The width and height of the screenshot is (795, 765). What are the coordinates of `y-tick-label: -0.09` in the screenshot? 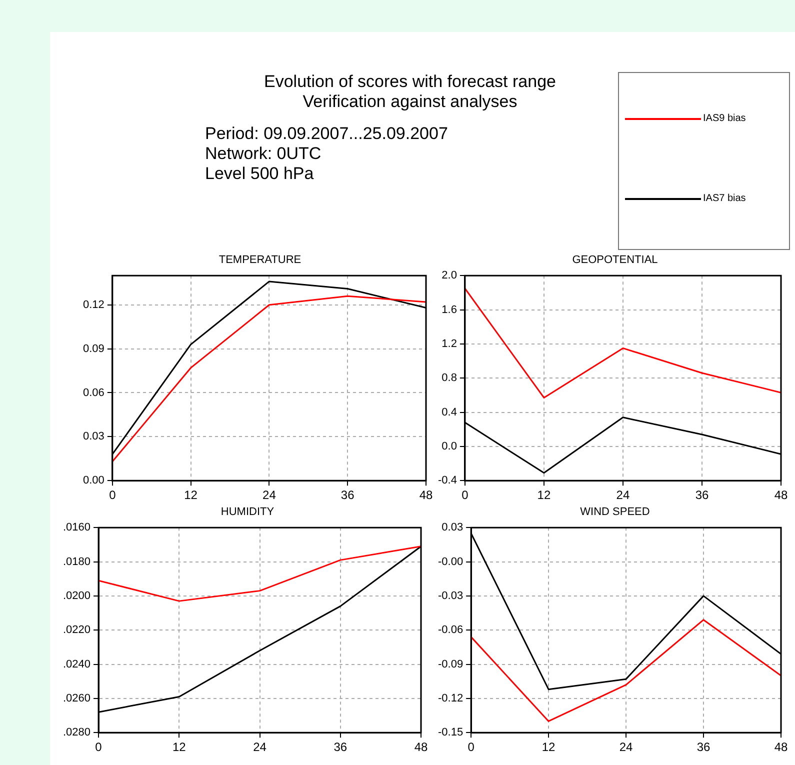 It's located at (451, 664).